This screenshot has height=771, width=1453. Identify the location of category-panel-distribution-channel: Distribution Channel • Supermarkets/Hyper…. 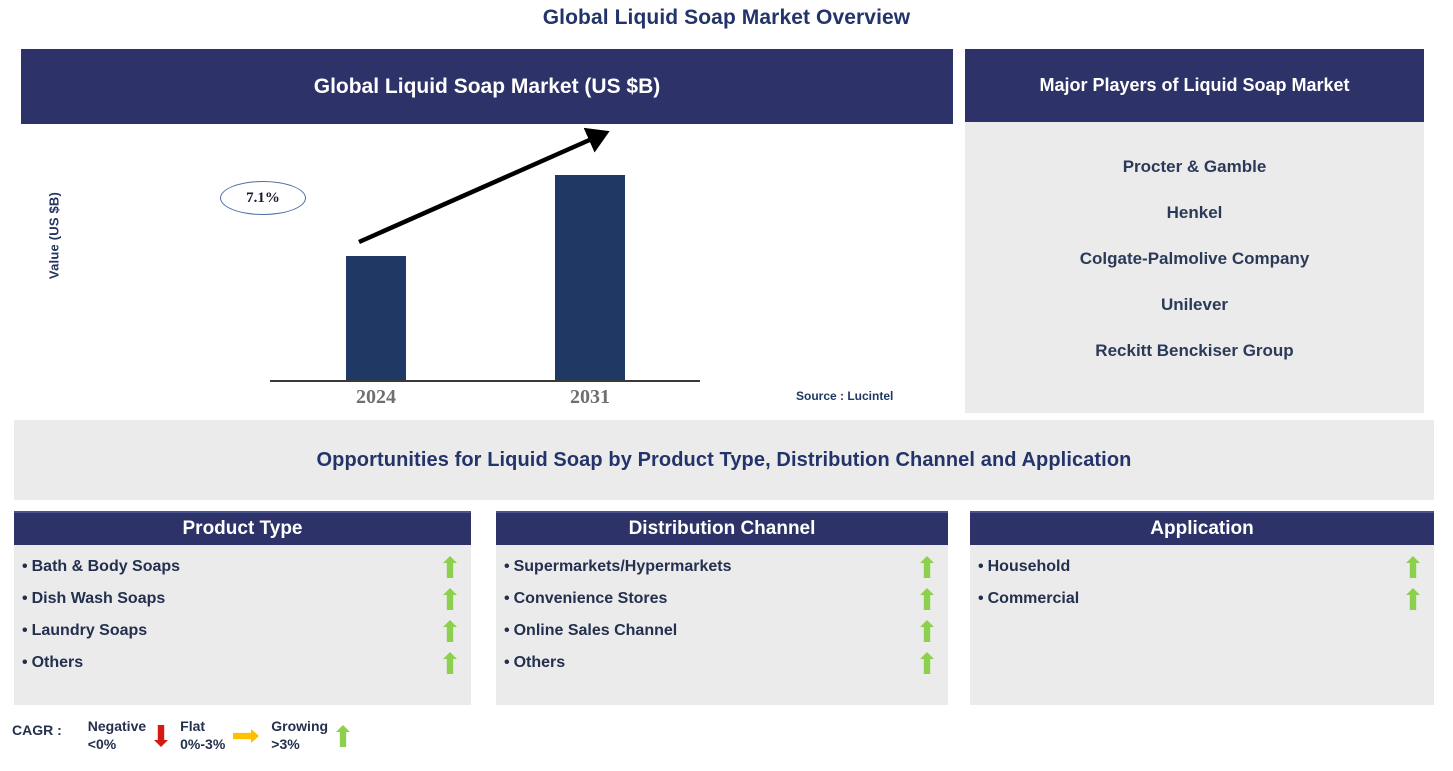
(722, 608).